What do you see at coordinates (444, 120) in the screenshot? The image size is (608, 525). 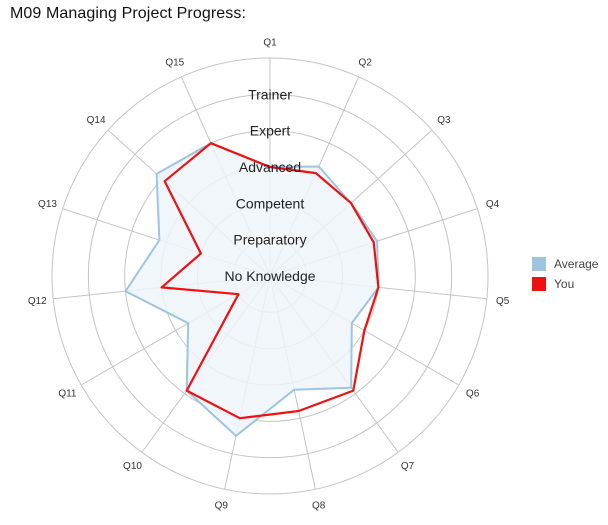 I see `axis-label-q3: Q3` at bounding box center [444, 120].